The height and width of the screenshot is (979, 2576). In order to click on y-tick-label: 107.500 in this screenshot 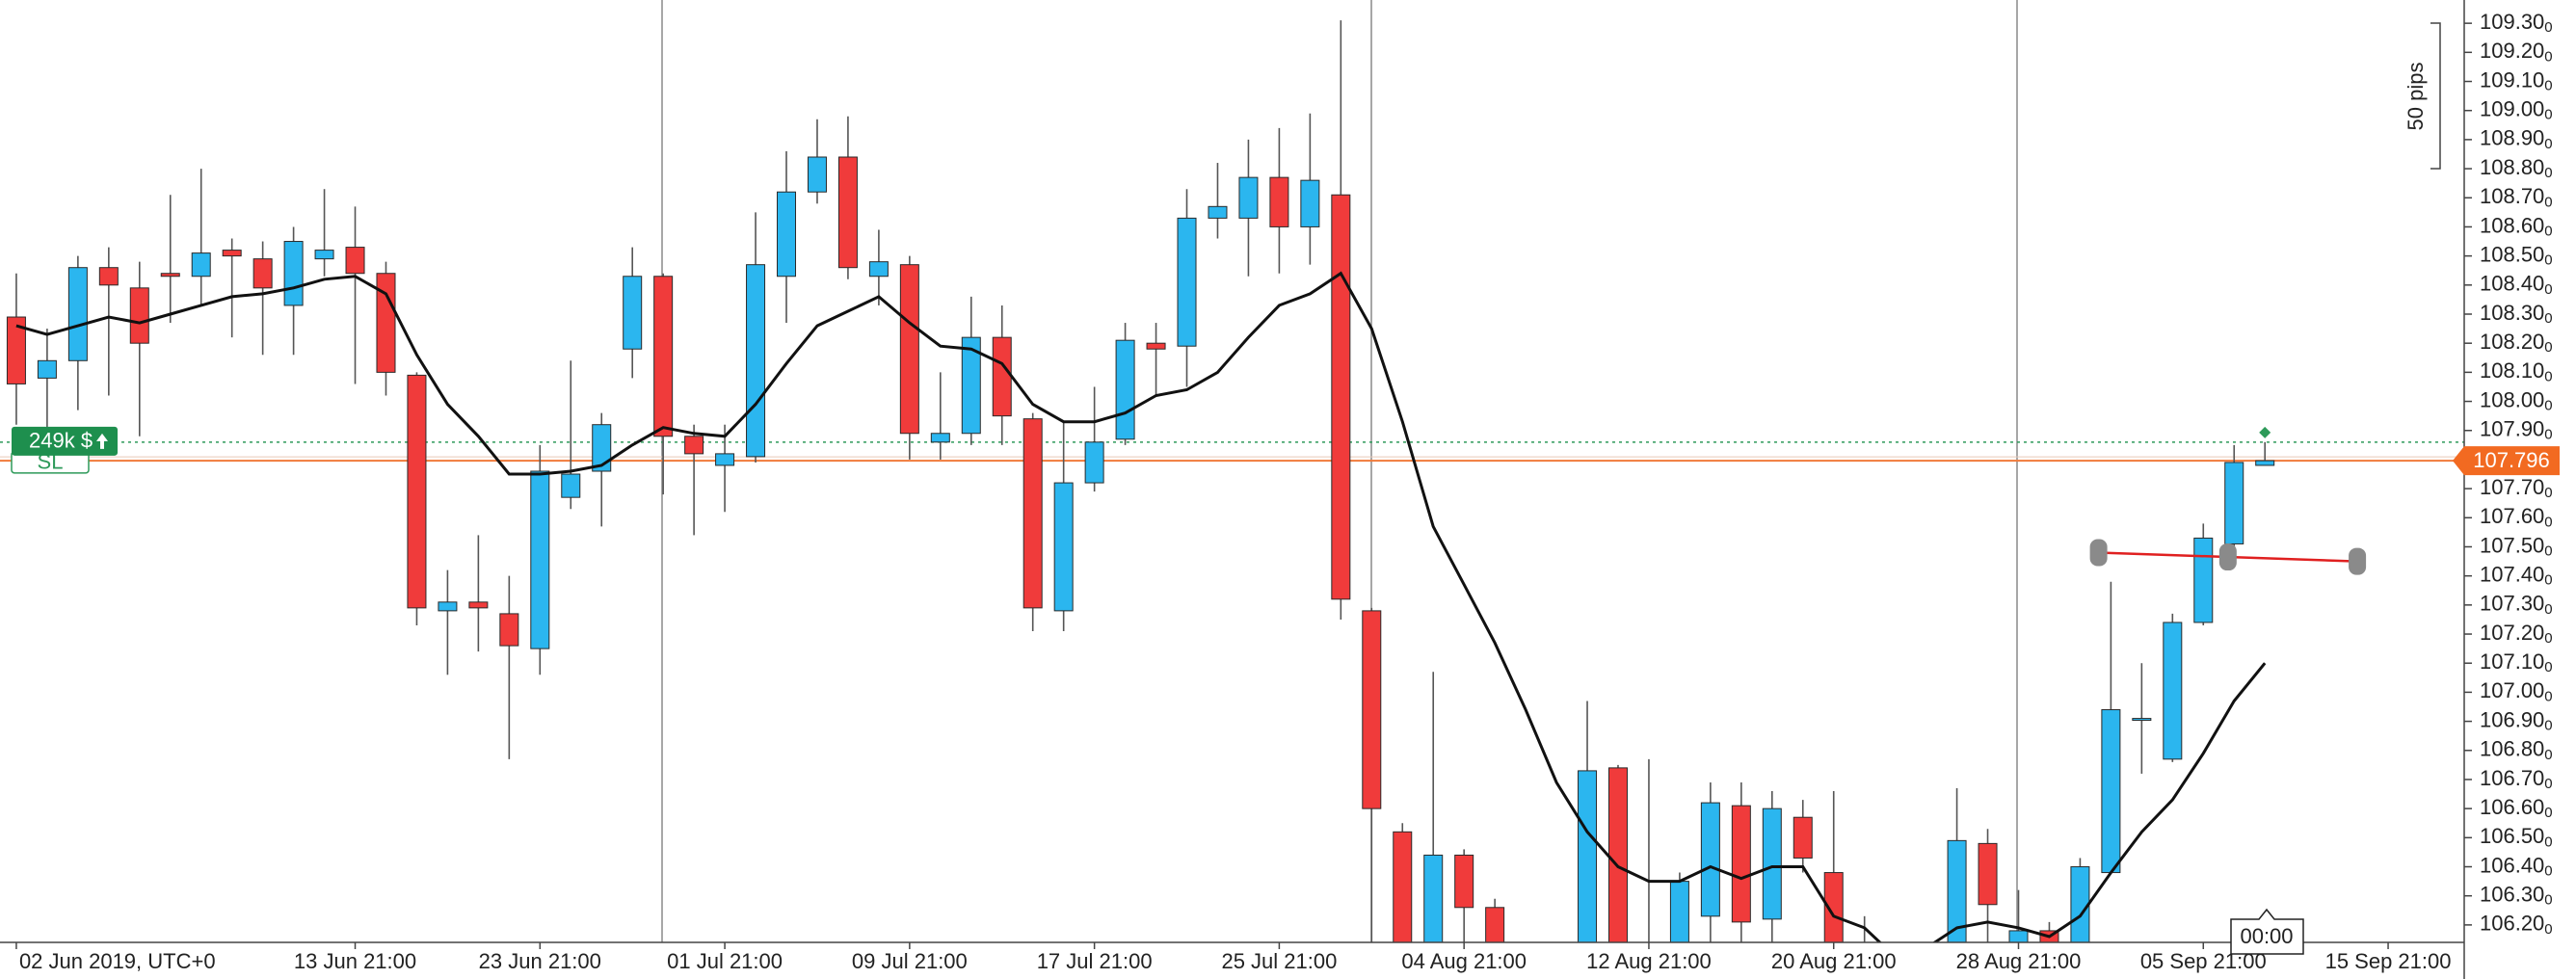, I will do `click(2516, 546)`.